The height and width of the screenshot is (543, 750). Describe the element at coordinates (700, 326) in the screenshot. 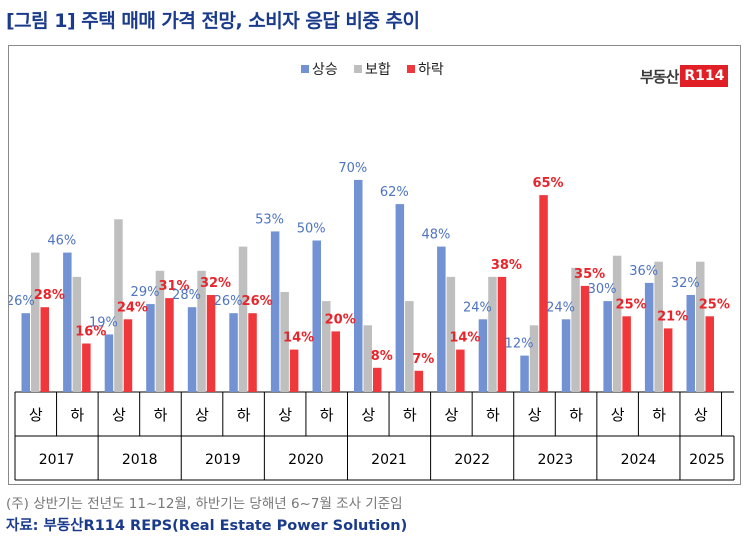

I see `bar-보합-16` at that location.